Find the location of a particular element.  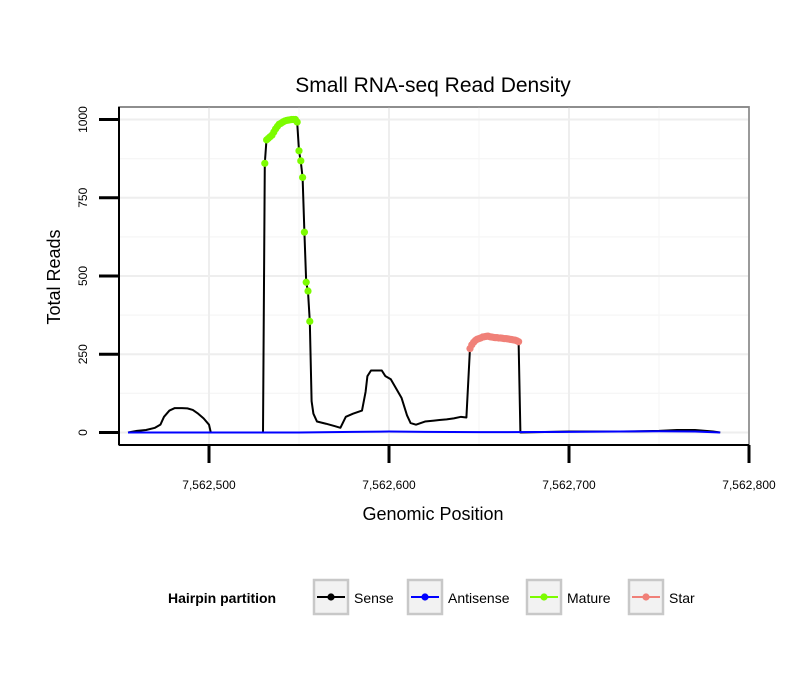

y-tick-label: 750 is located at coordinates (83, 197).